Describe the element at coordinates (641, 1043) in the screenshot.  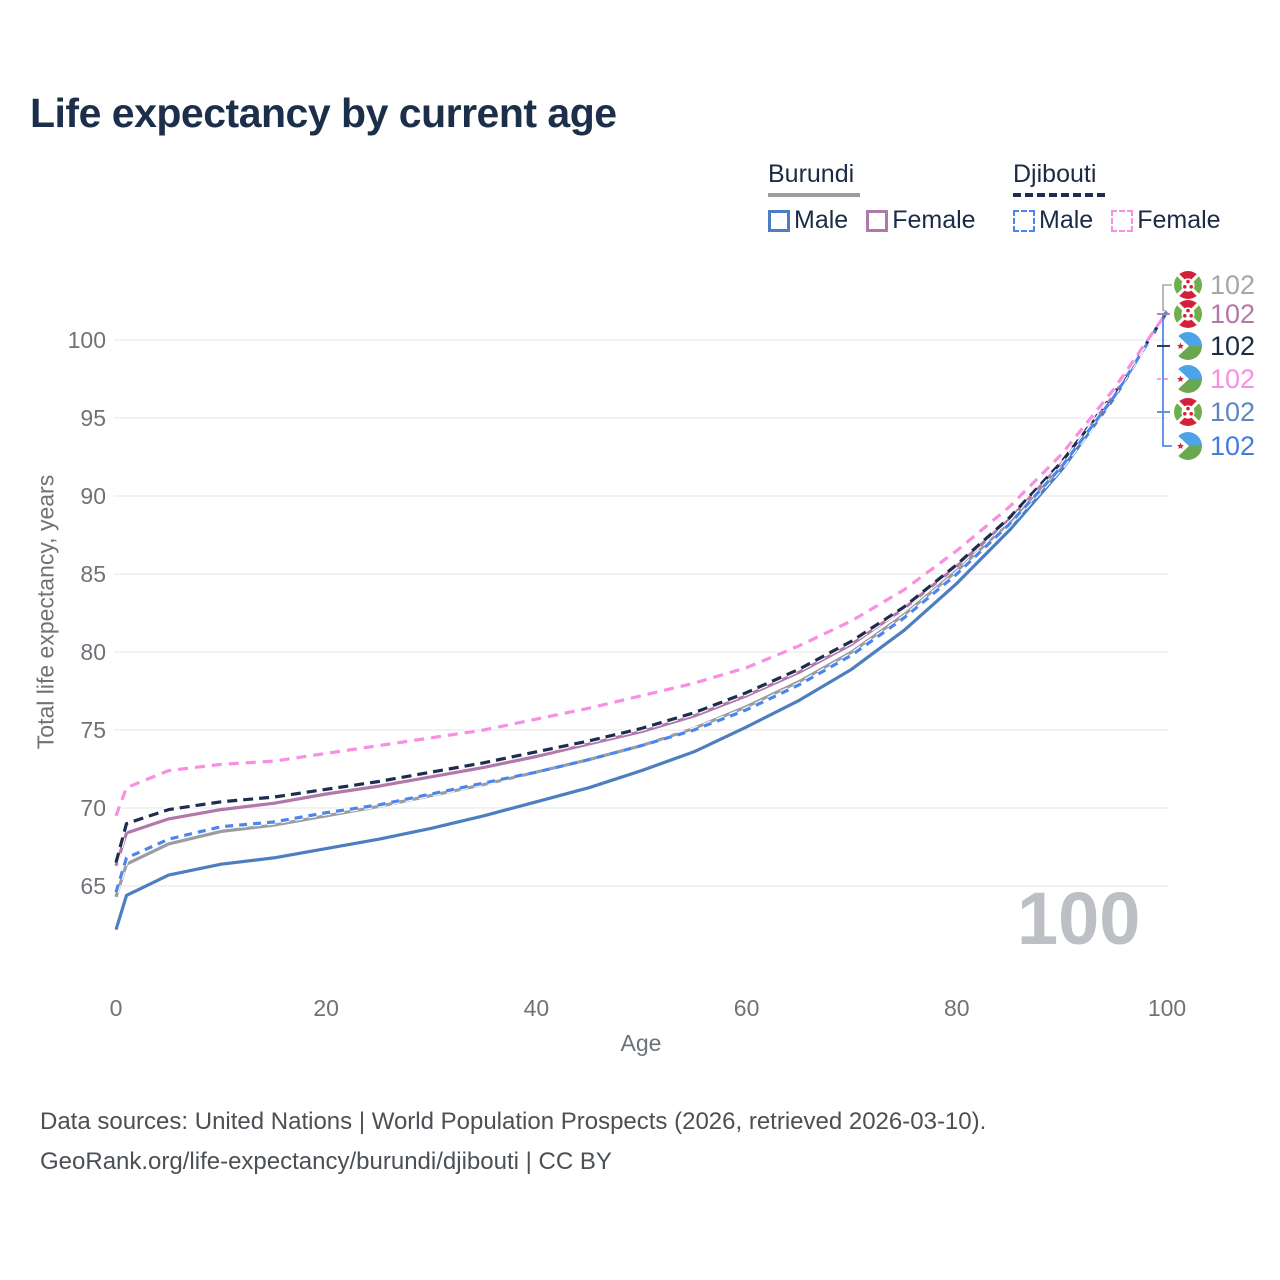
I see `x-axis-title: Age` at that location.